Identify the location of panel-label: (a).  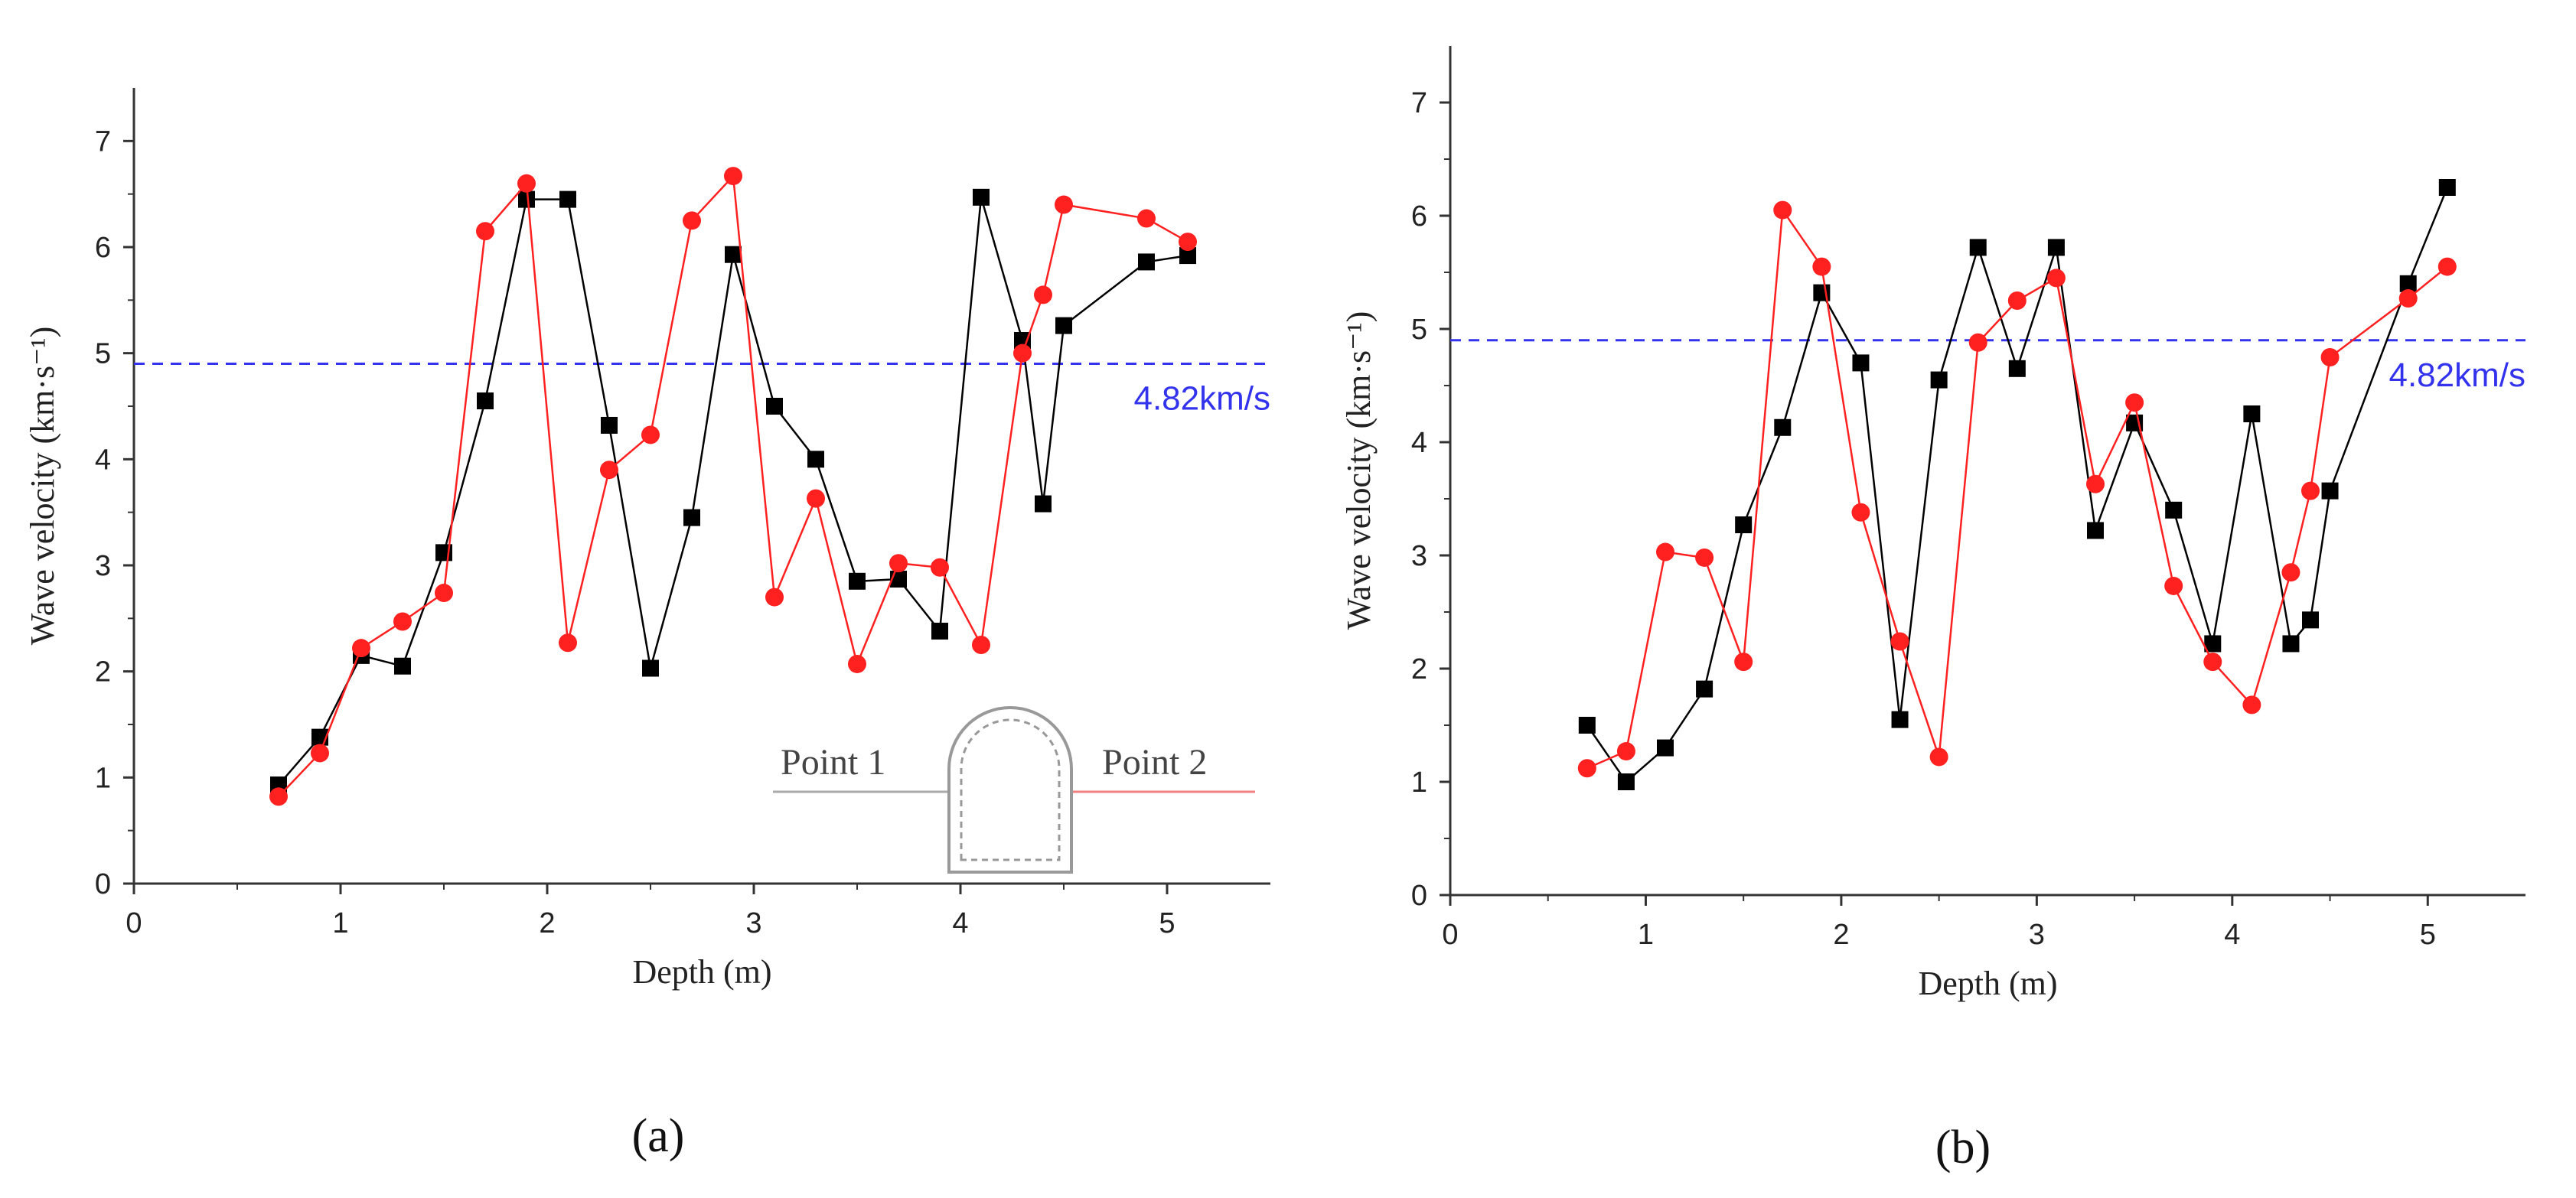
(658, 1136).